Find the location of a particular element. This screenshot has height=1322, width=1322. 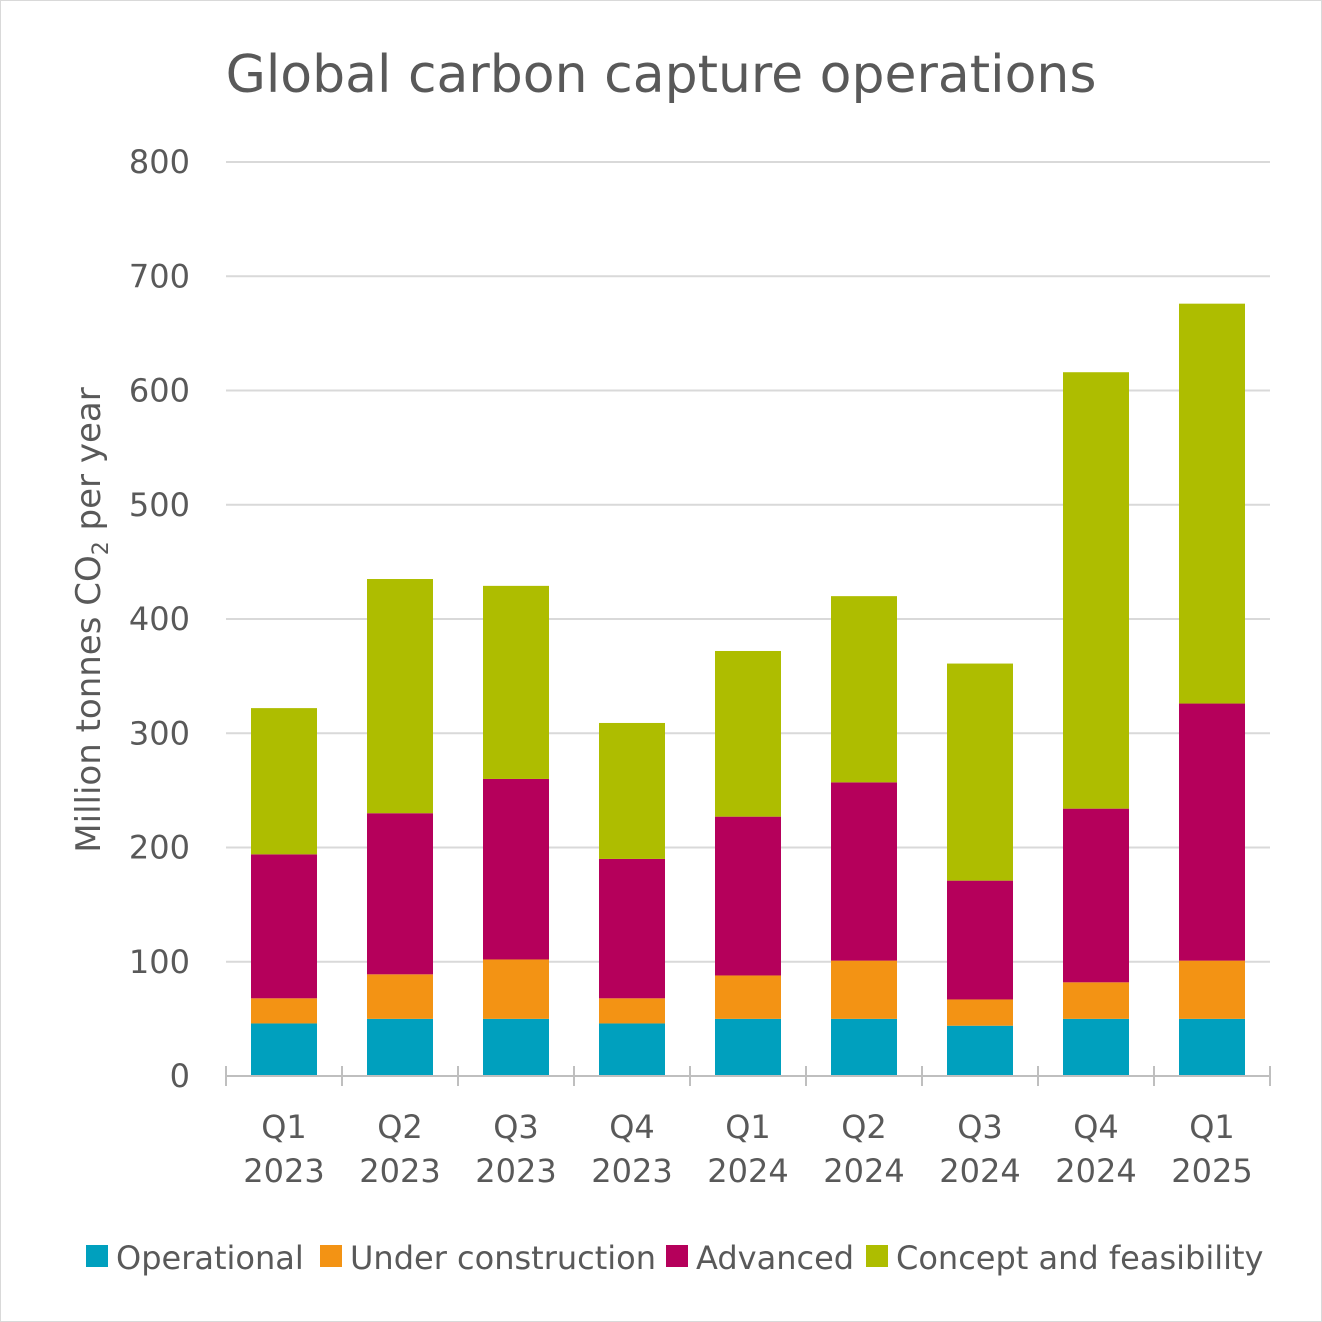

legend-label: Concept and feasibility is located at coordinates (1079, 1258).